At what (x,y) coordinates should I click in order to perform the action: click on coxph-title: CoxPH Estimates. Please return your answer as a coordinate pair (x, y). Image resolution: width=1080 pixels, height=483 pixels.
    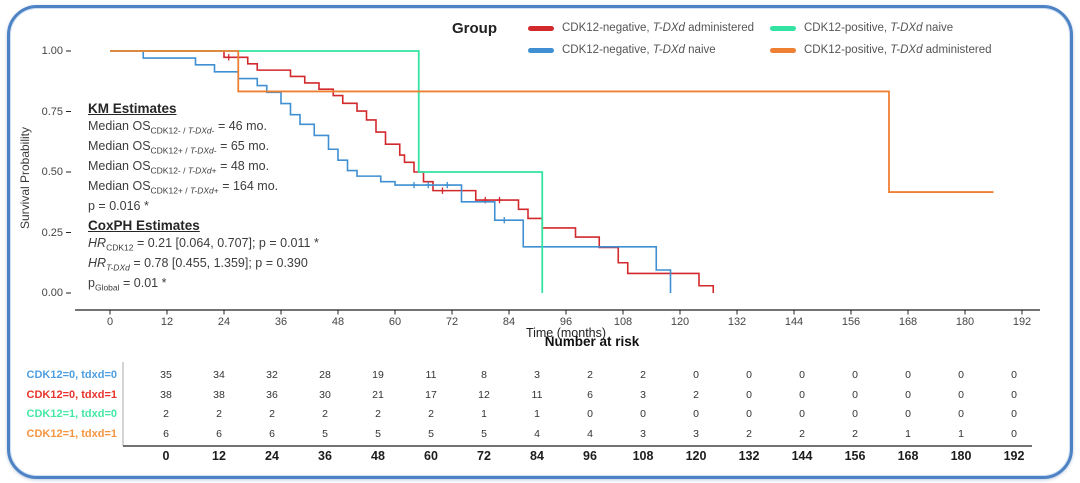
    Looking at the image, I should click on (144, 225).